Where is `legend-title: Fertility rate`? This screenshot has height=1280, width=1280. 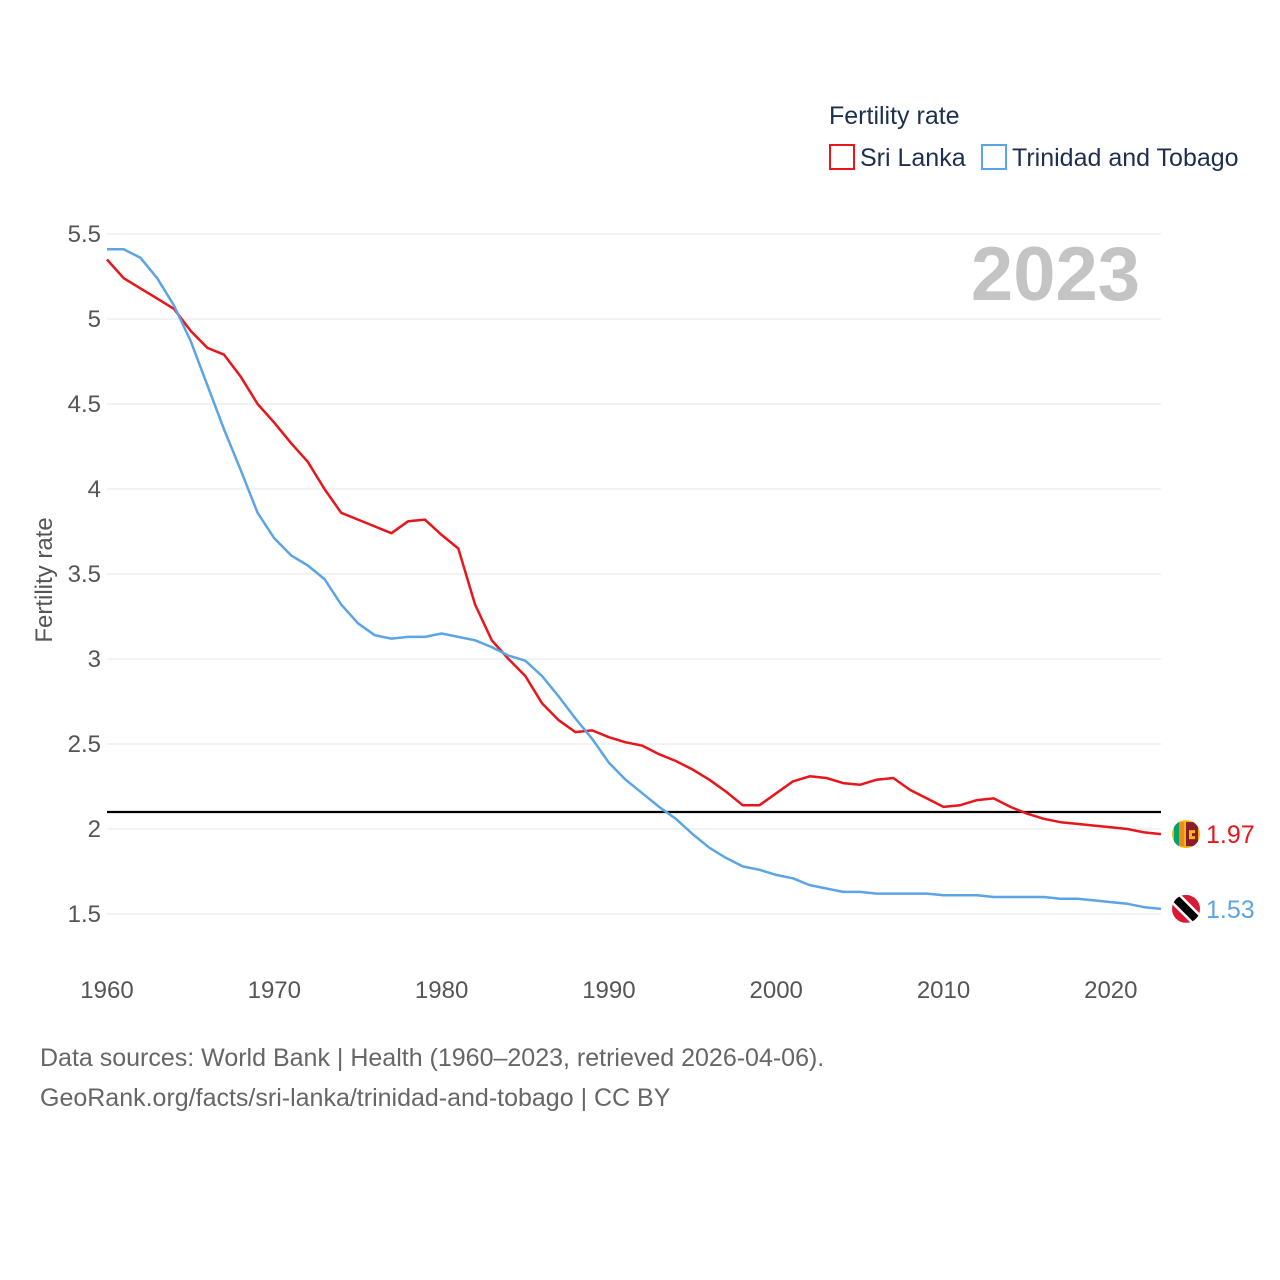
legend-title: Fertility rate is located at coordinates (894, 116).